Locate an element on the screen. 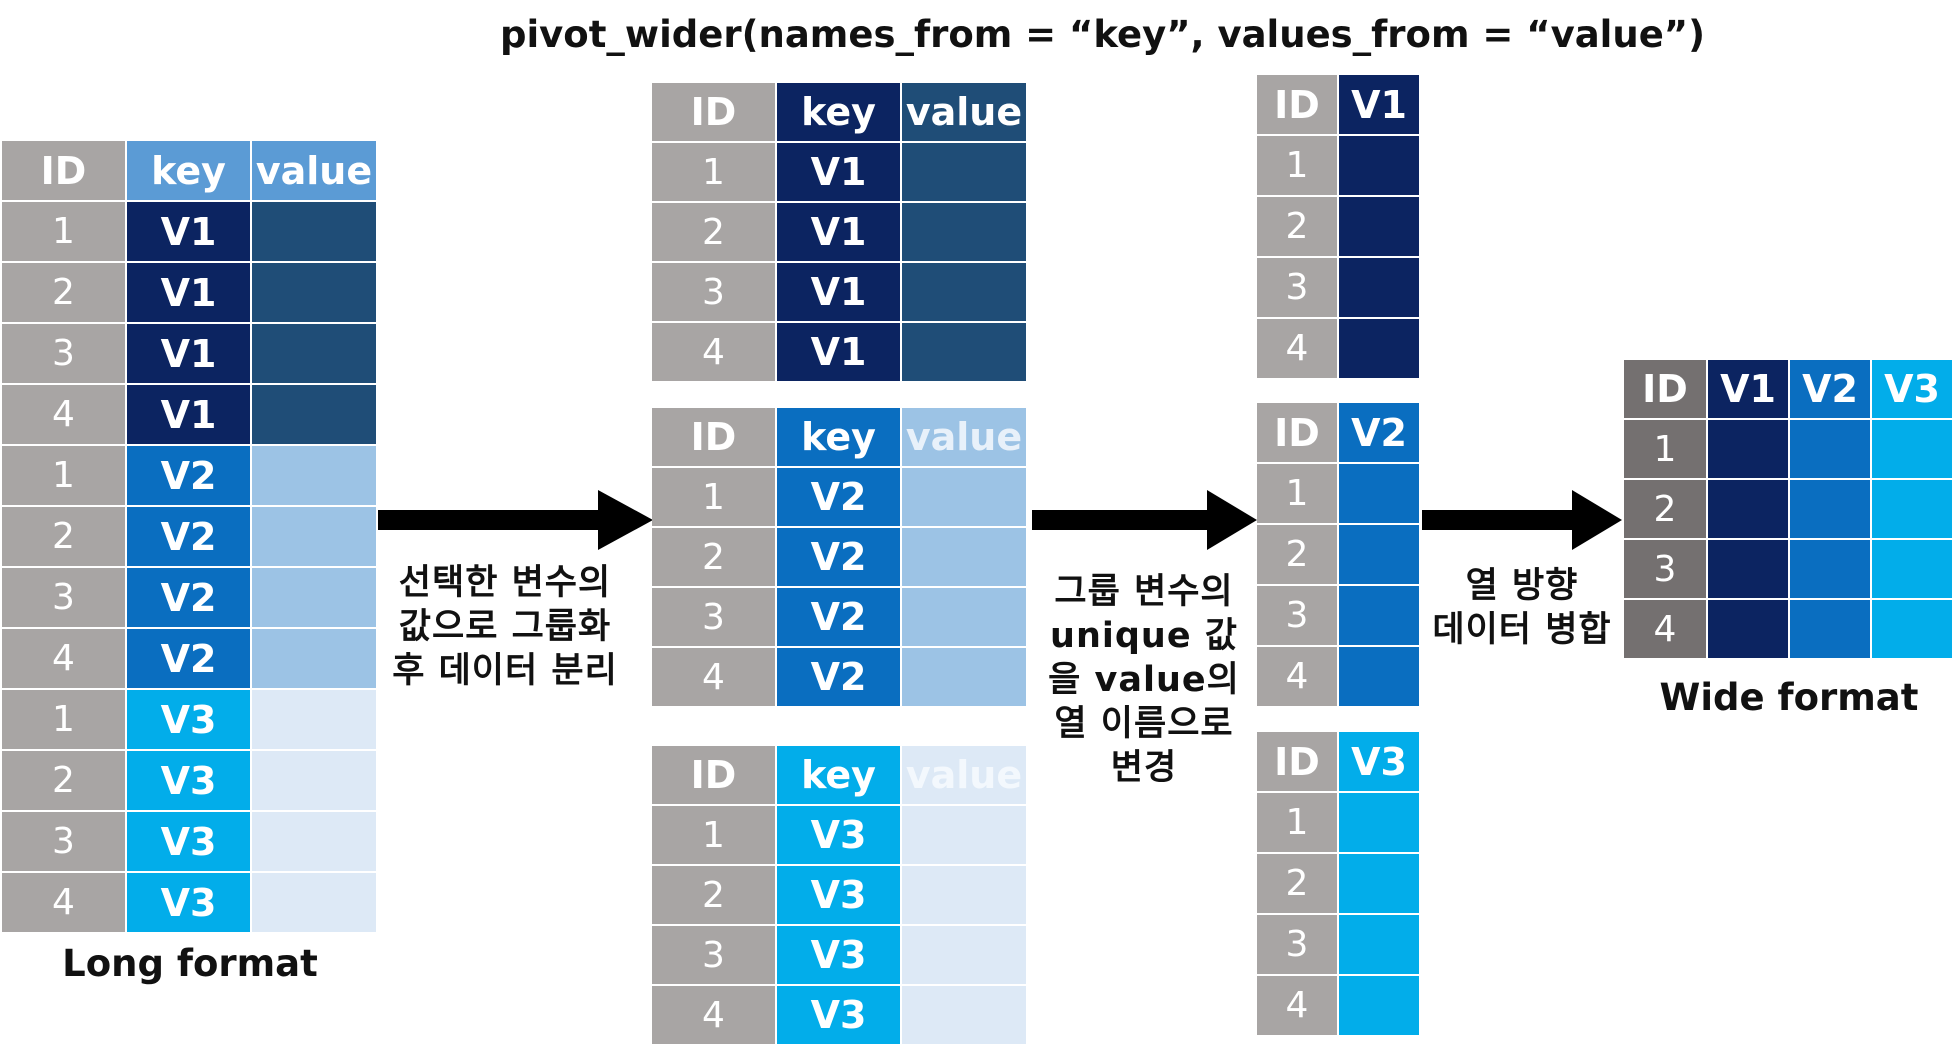 The width and height of the screenshot is (1954, 1058). table-row: 1 V3 is located at coordinates (190, 720).